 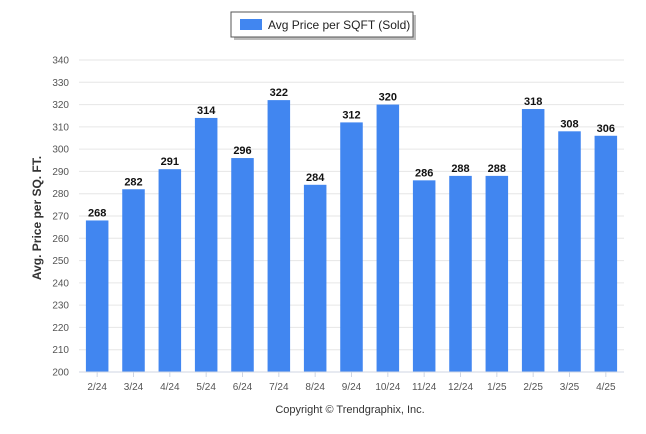 What do you see at coordinates (60, 239) in the screenshot?
I see `y-tick-label: 260` at bounding box center [60, 239].